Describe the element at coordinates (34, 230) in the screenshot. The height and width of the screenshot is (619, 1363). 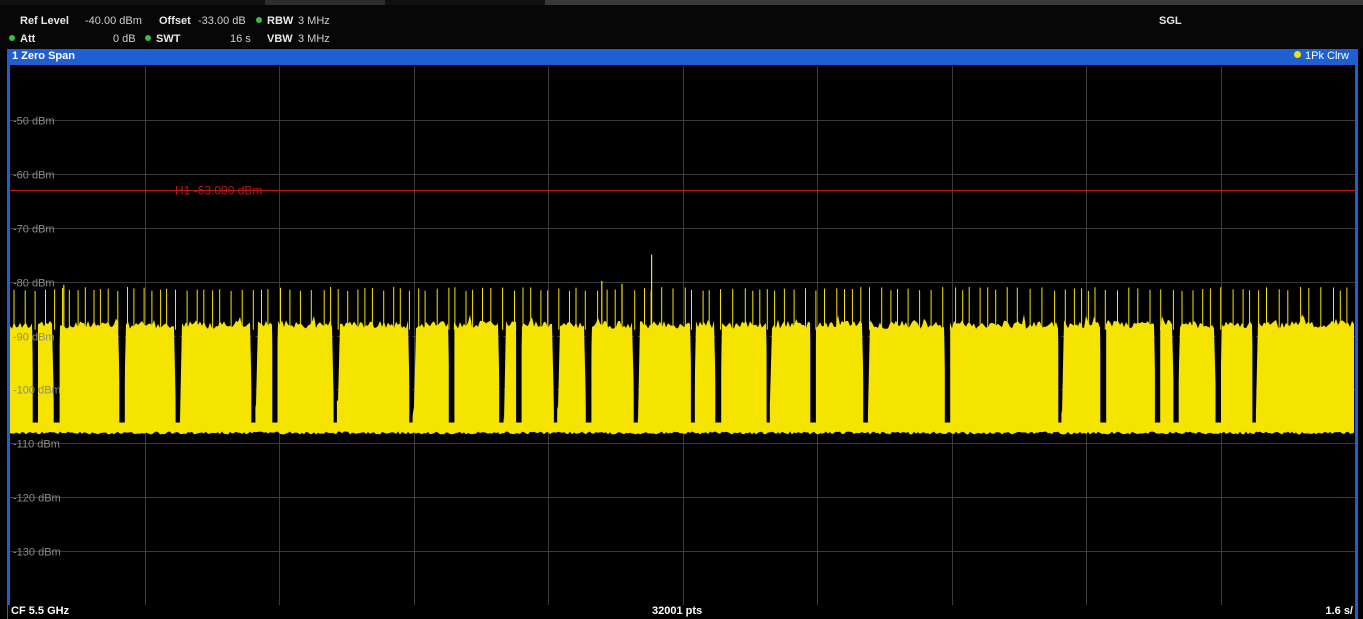
I see `y-tick-label: -70 dBm` at that location.